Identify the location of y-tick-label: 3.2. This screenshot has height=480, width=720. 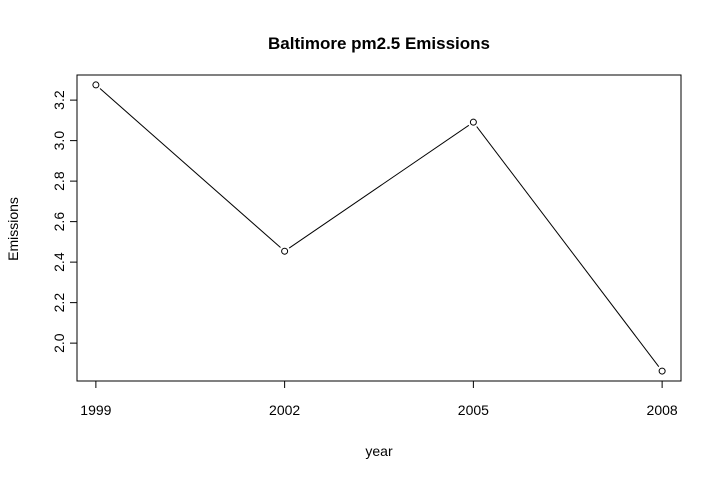
(59, 100).